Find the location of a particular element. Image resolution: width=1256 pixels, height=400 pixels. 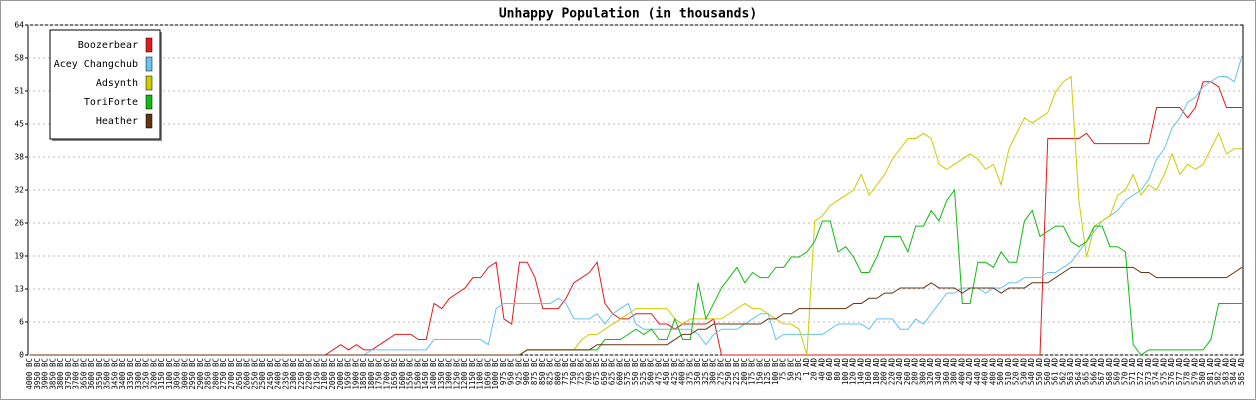

x-tick-label: 1 AD is located at coordinates (806, 367).